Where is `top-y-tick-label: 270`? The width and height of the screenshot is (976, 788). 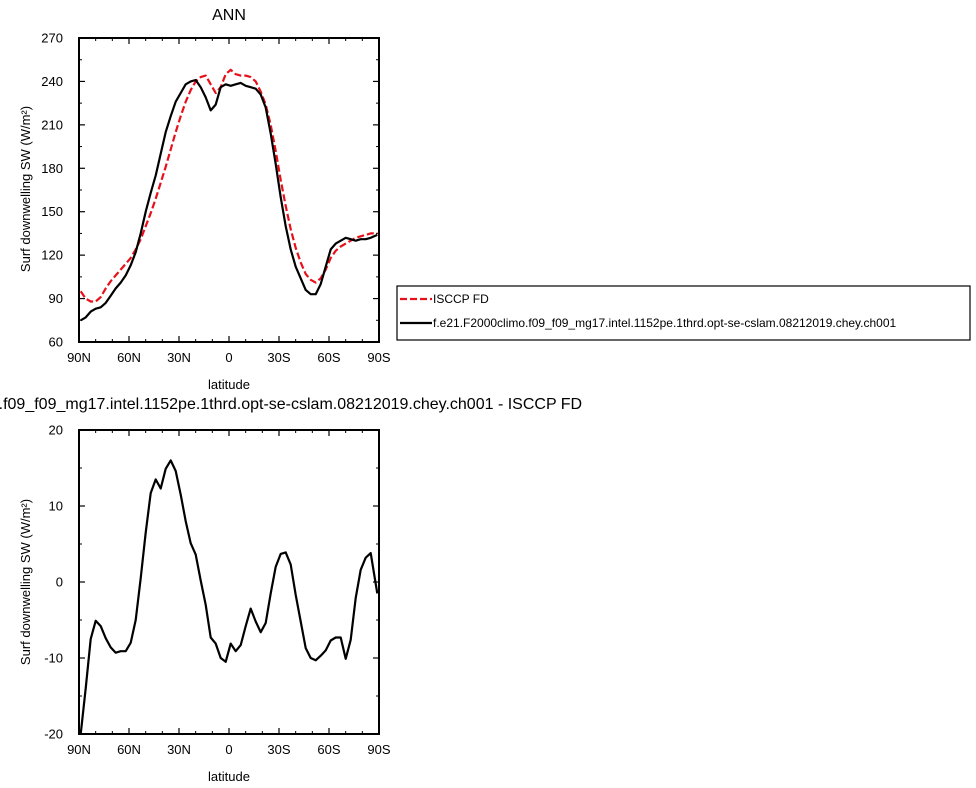 top-y-tick-label: 270 is located at coordinates (52, 38).